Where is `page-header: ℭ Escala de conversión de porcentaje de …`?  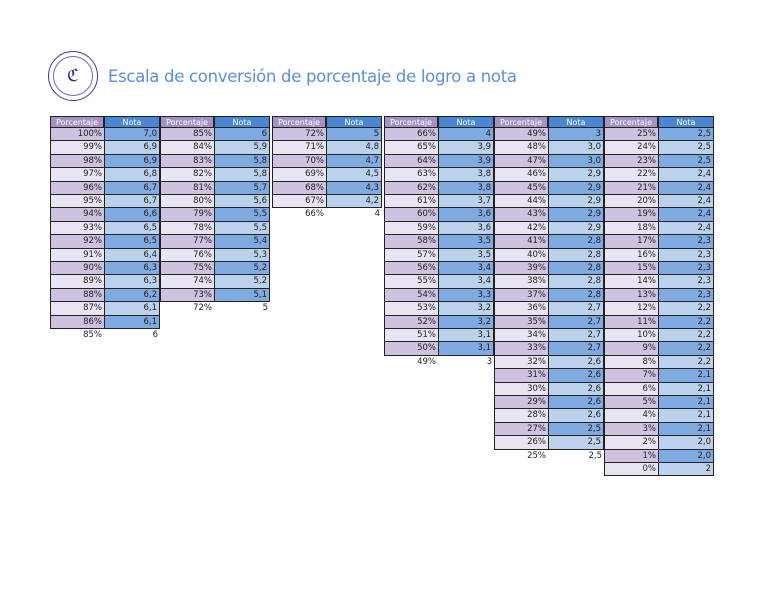
page-header: ℭ Escala de conversión de porcentaje de … is located at coordinates (282, 76).